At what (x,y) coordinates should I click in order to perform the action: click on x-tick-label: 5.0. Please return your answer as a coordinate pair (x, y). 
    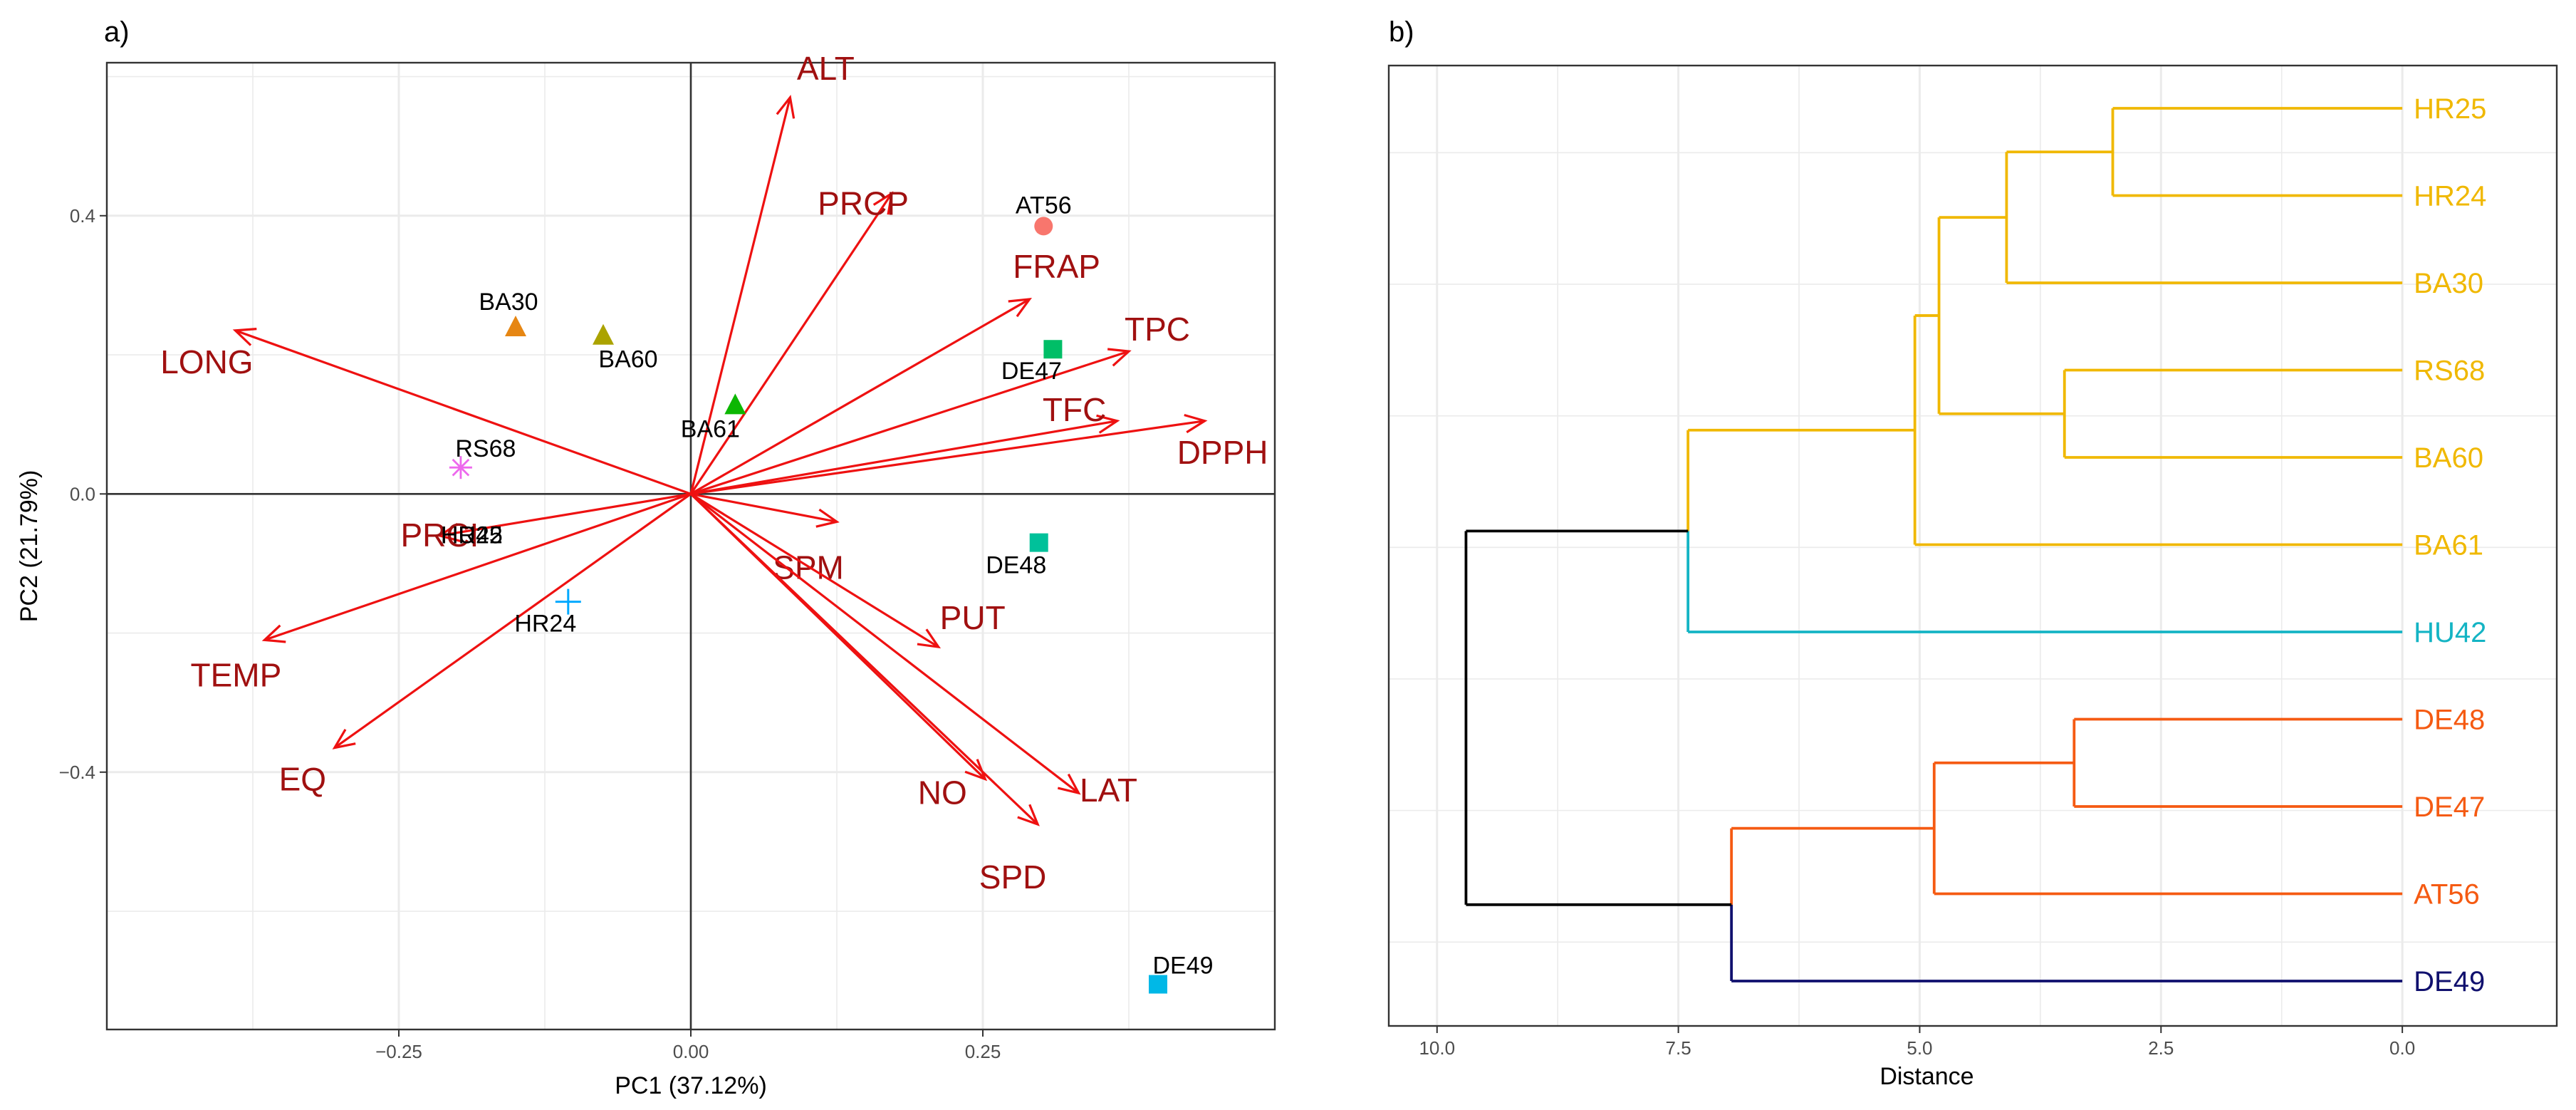
    Looking at the image, I should click on (1919, 1048).